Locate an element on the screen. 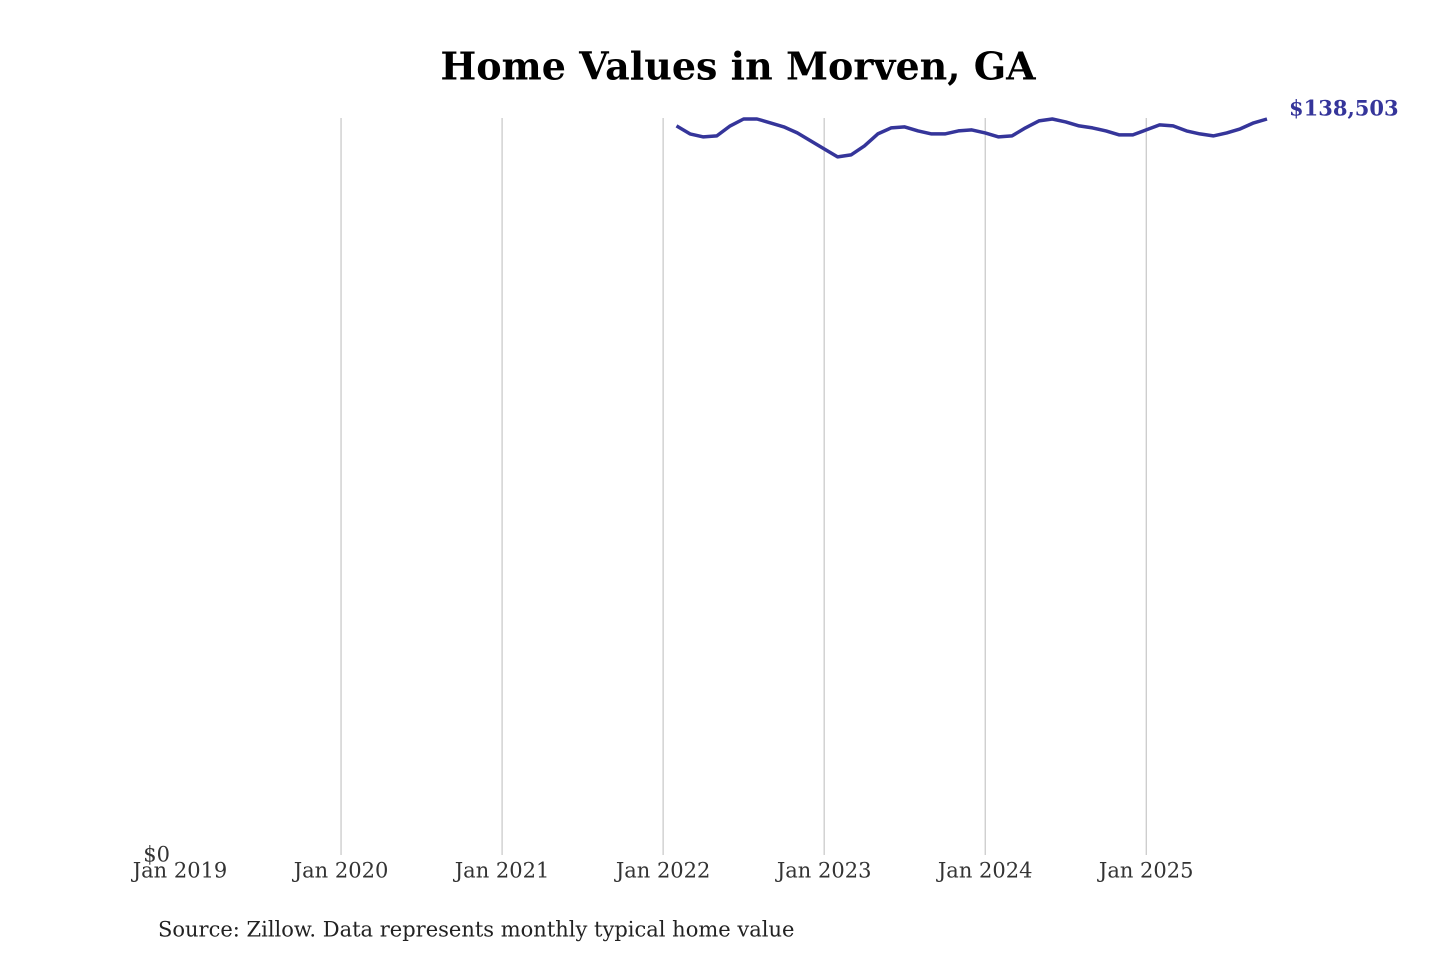 The width and height of the screenshot is (1440, 960). x-tick-label: Jan 2024 is located at coordinates (984, 871).